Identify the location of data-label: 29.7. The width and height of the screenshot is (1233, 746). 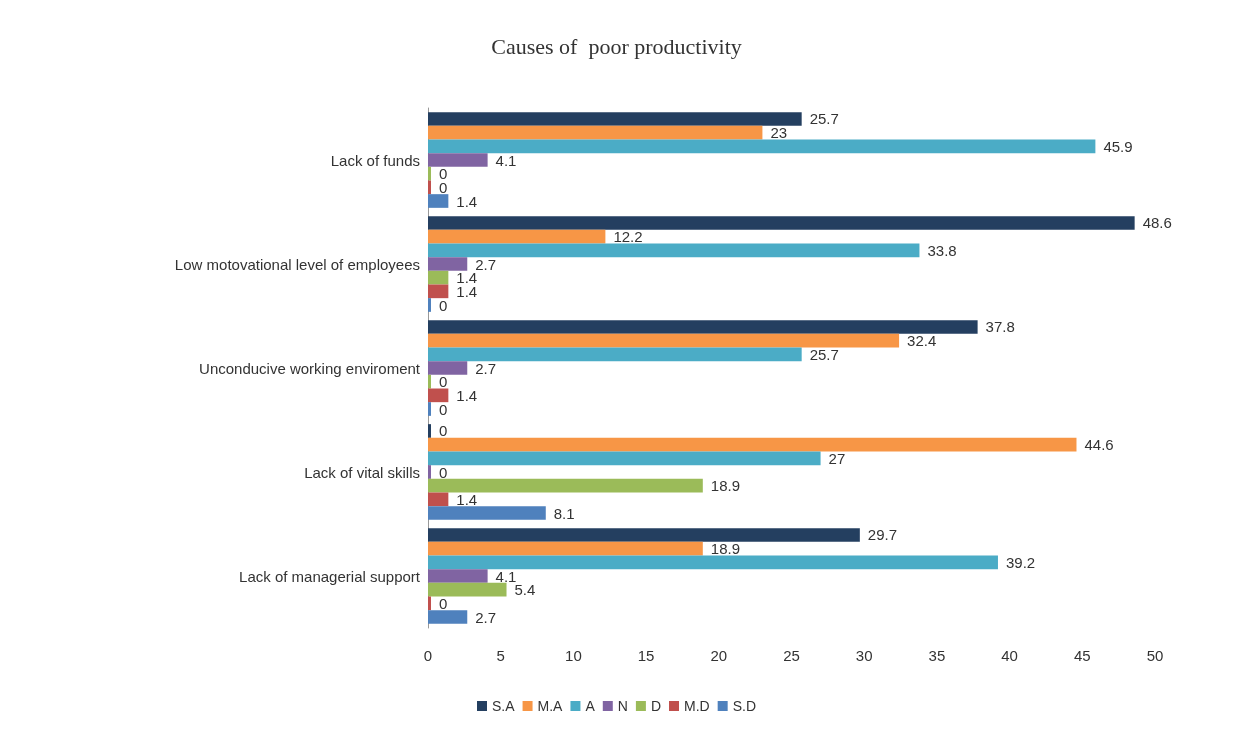
(882, 535).